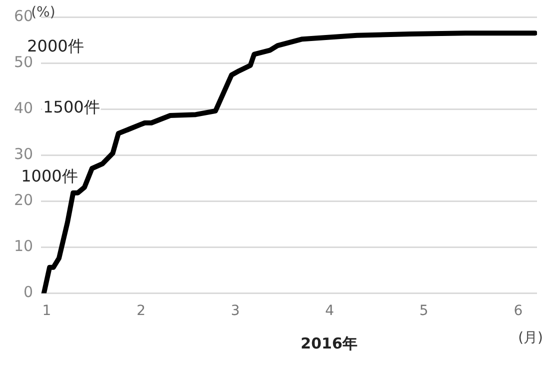 This screenshot has height=392, width=545. Describe the element at coordinates (530, 338) in the screenshot. I see `text: (月)` at that location.